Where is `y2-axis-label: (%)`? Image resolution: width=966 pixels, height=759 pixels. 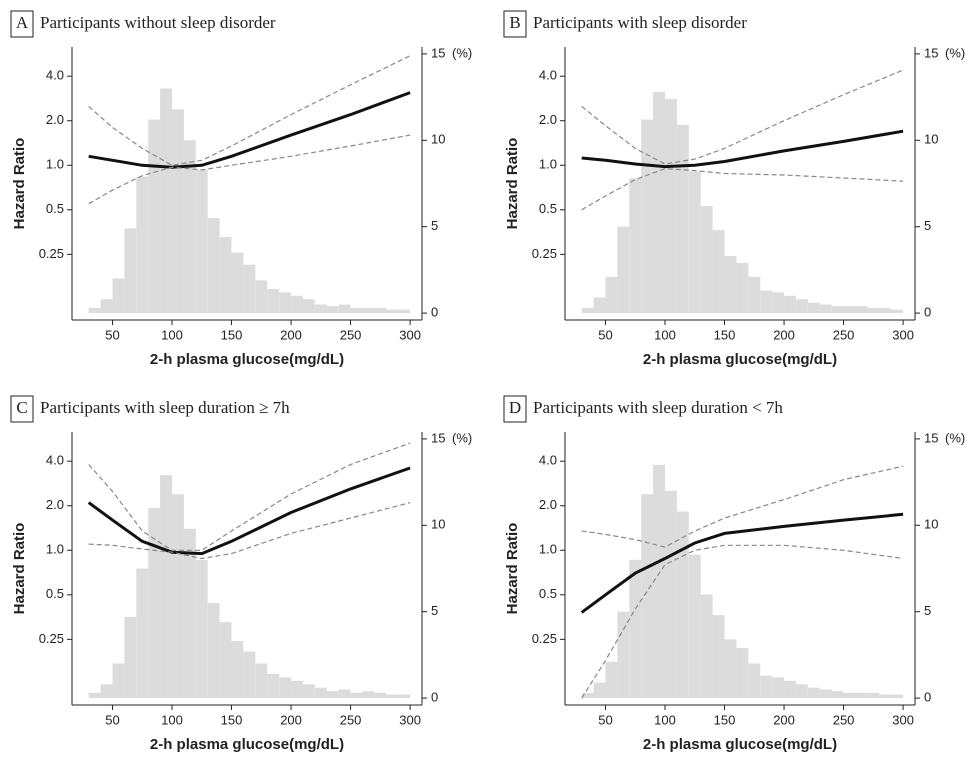 y2-axis-label: (%) is located at coordinates (955, 437).